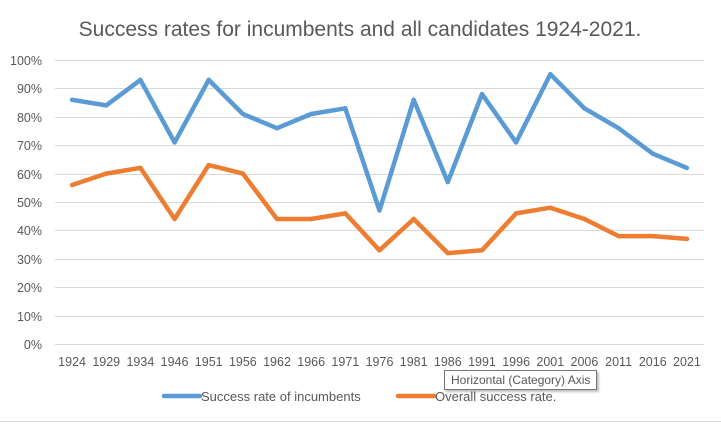 Image resolution: width=721 pixels, height=429 pixels. Describe the element at coordinates (521, 380) in the screenshot. I see `axis-tooltip: Horizontal (Category) Axis` at that location.